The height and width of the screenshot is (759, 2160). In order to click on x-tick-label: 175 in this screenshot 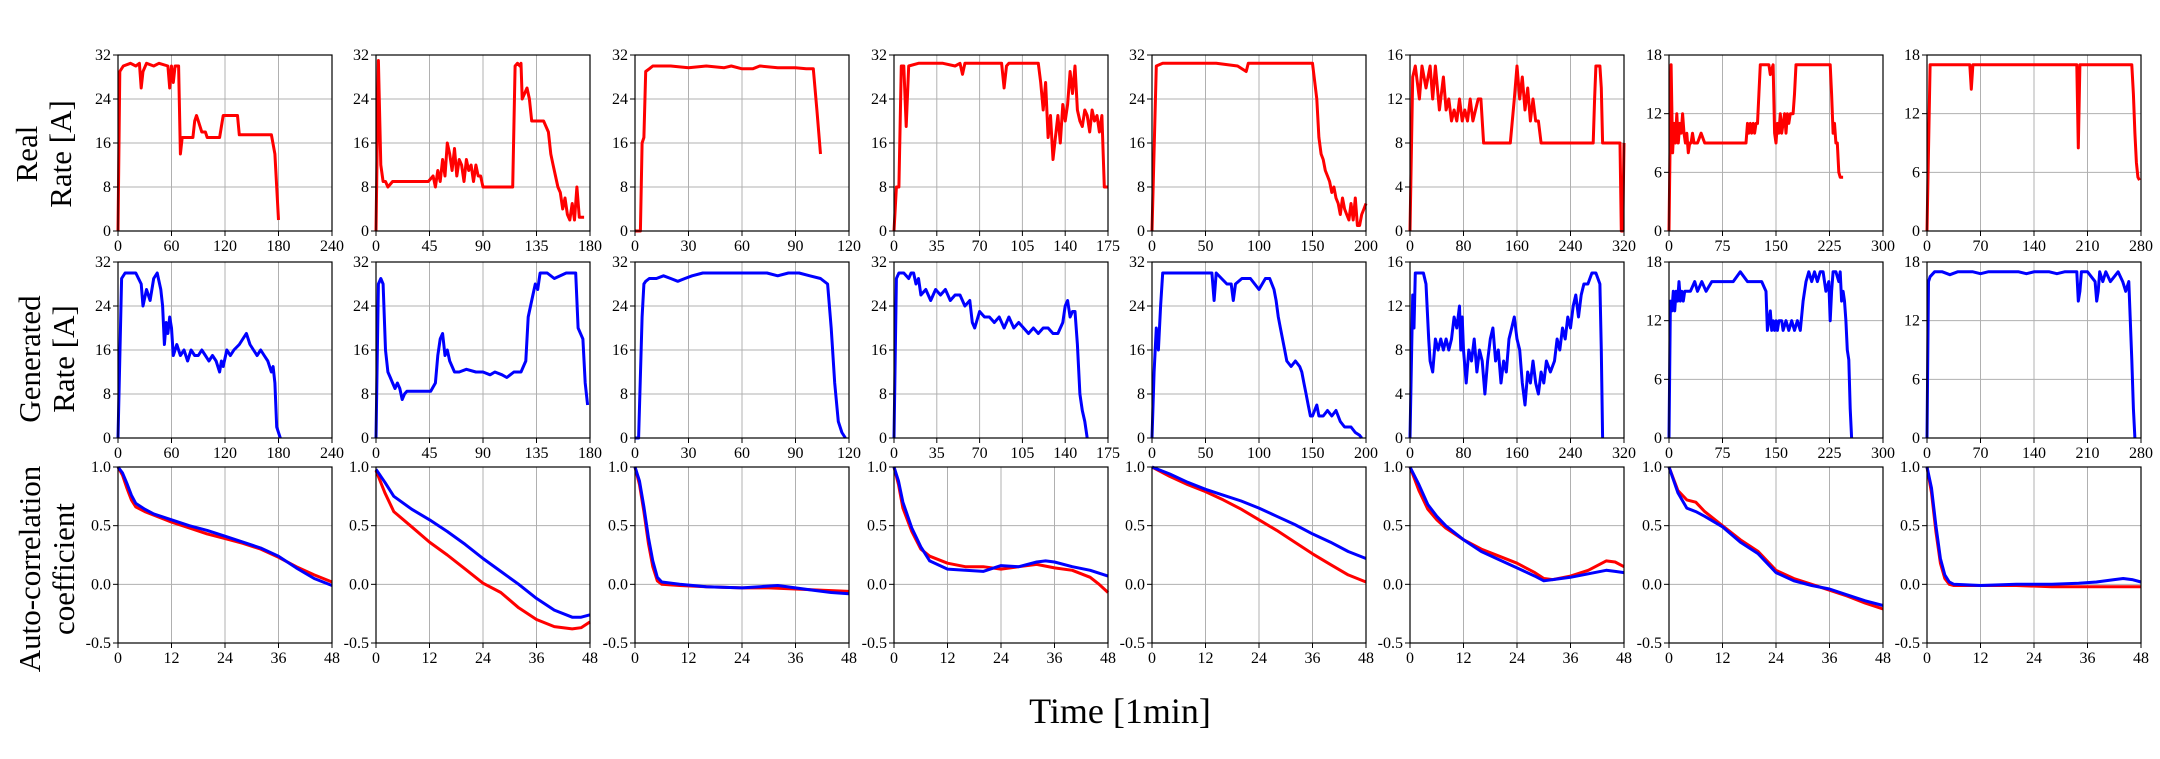, I will do `click(1108, 453)`.